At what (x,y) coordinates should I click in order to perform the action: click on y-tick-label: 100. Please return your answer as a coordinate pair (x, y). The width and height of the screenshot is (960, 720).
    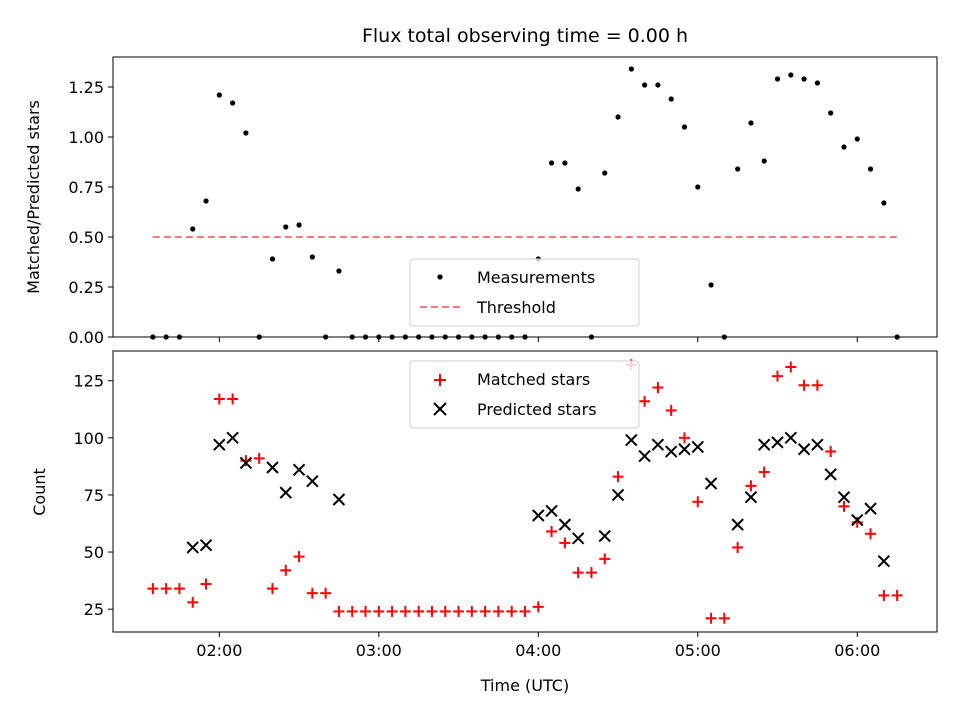
    Looking at the image, I should click on (88, 438).